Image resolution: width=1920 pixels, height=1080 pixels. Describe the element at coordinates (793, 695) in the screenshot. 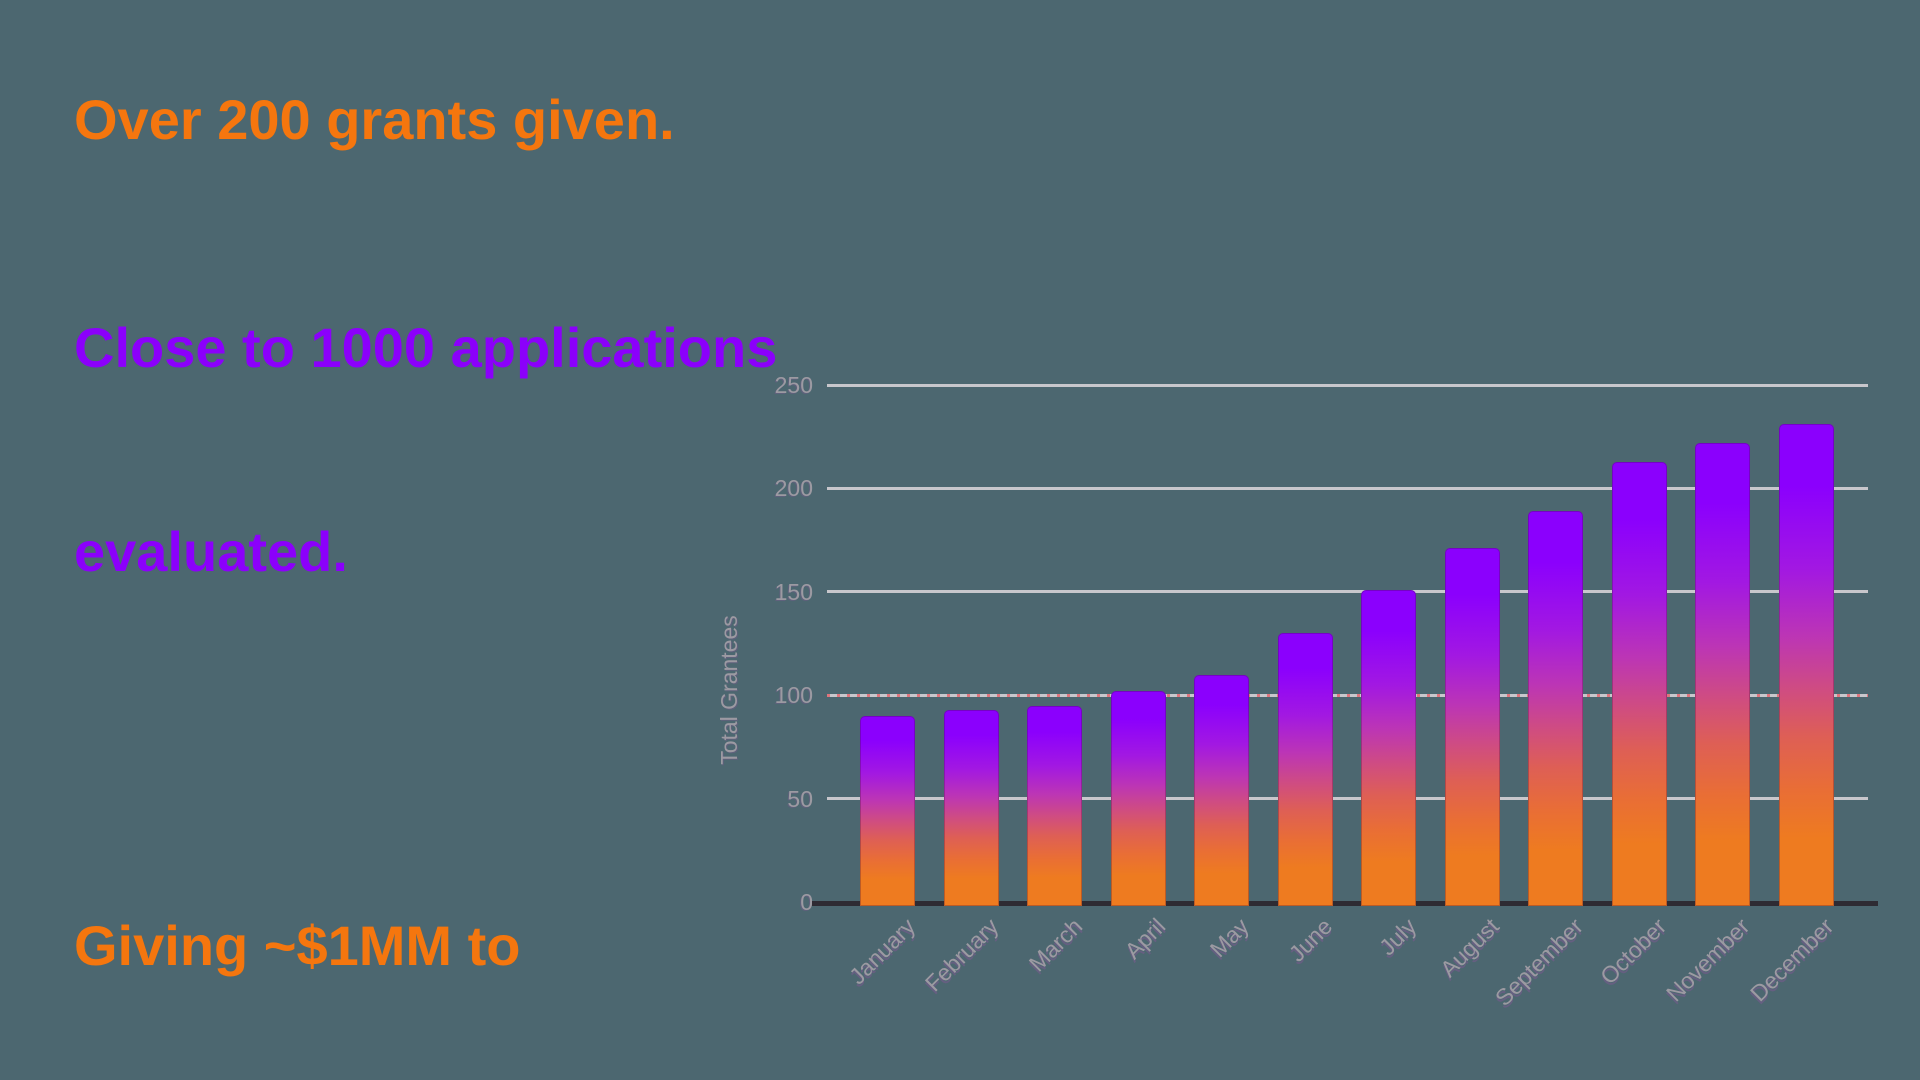

I see `y-tick-label-100: 100` at that location.